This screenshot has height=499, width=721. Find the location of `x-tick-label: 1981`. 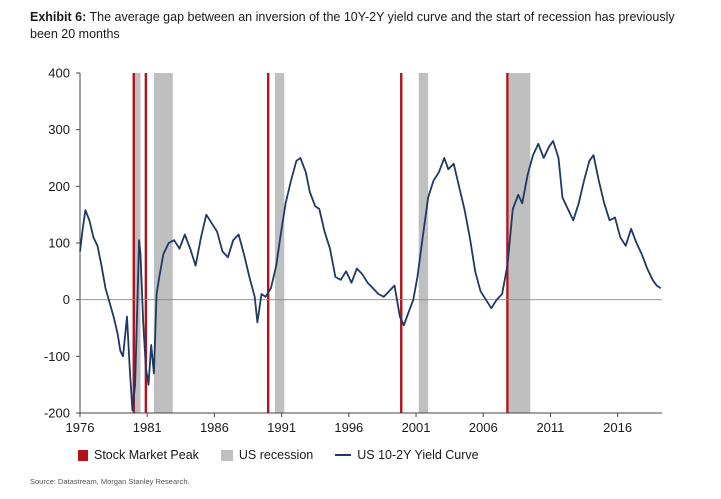

x-tick-label: 1981 is located at coordinates (147, 427).